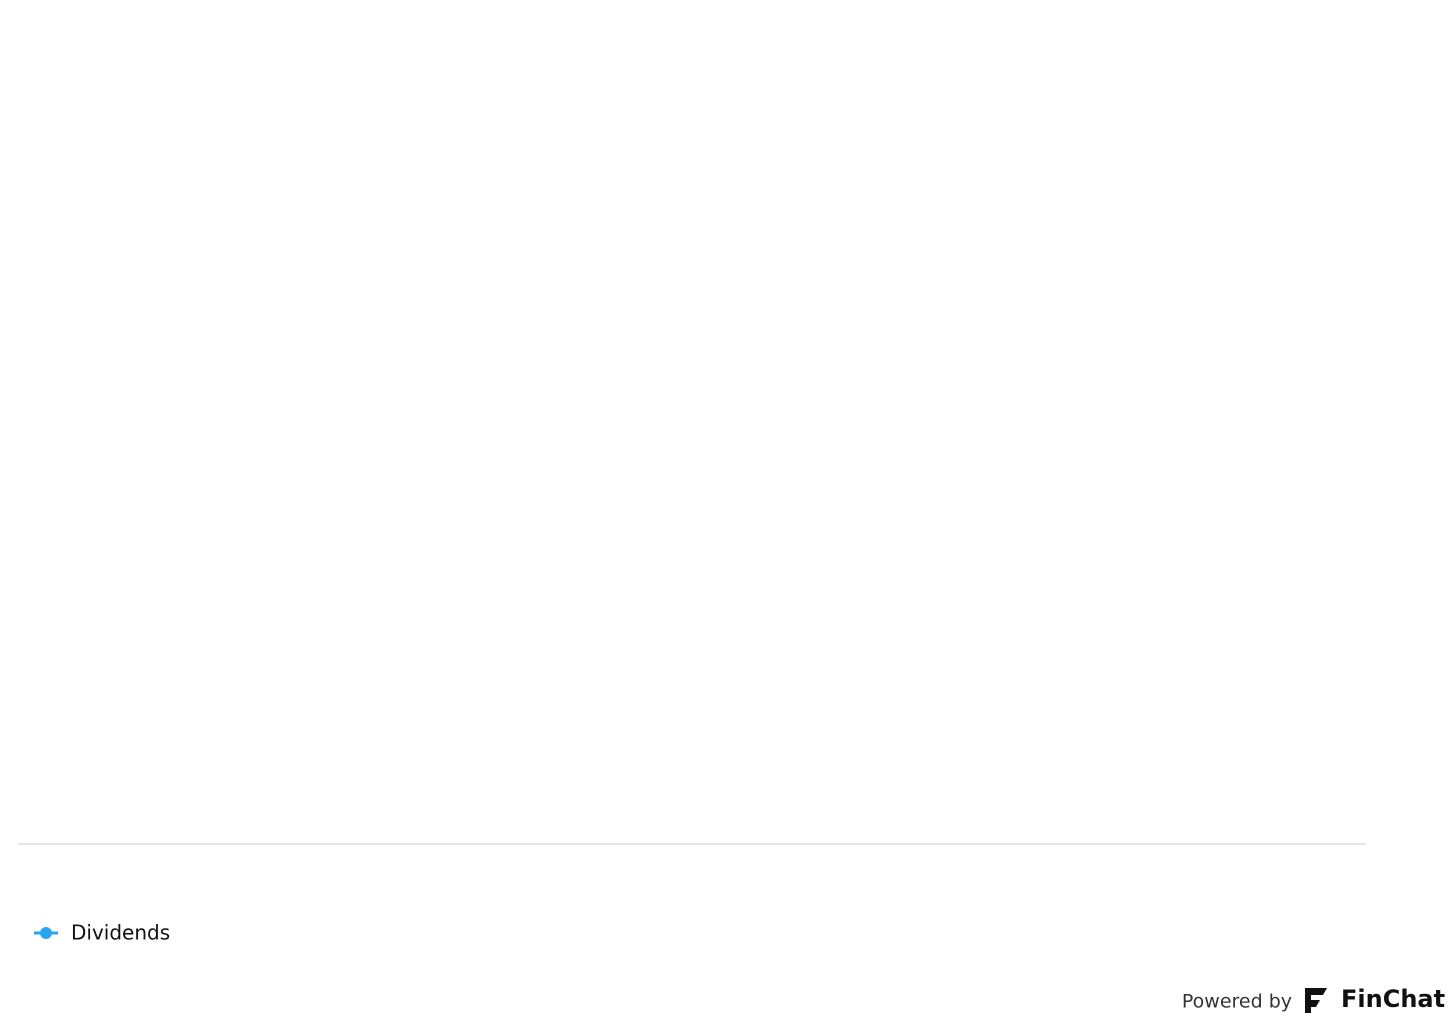 This screenshot has width=1456, height=1032. Describe the element at coordinates (120, 933) in the screenshot. I see `legend-label: Dividends` at that location.